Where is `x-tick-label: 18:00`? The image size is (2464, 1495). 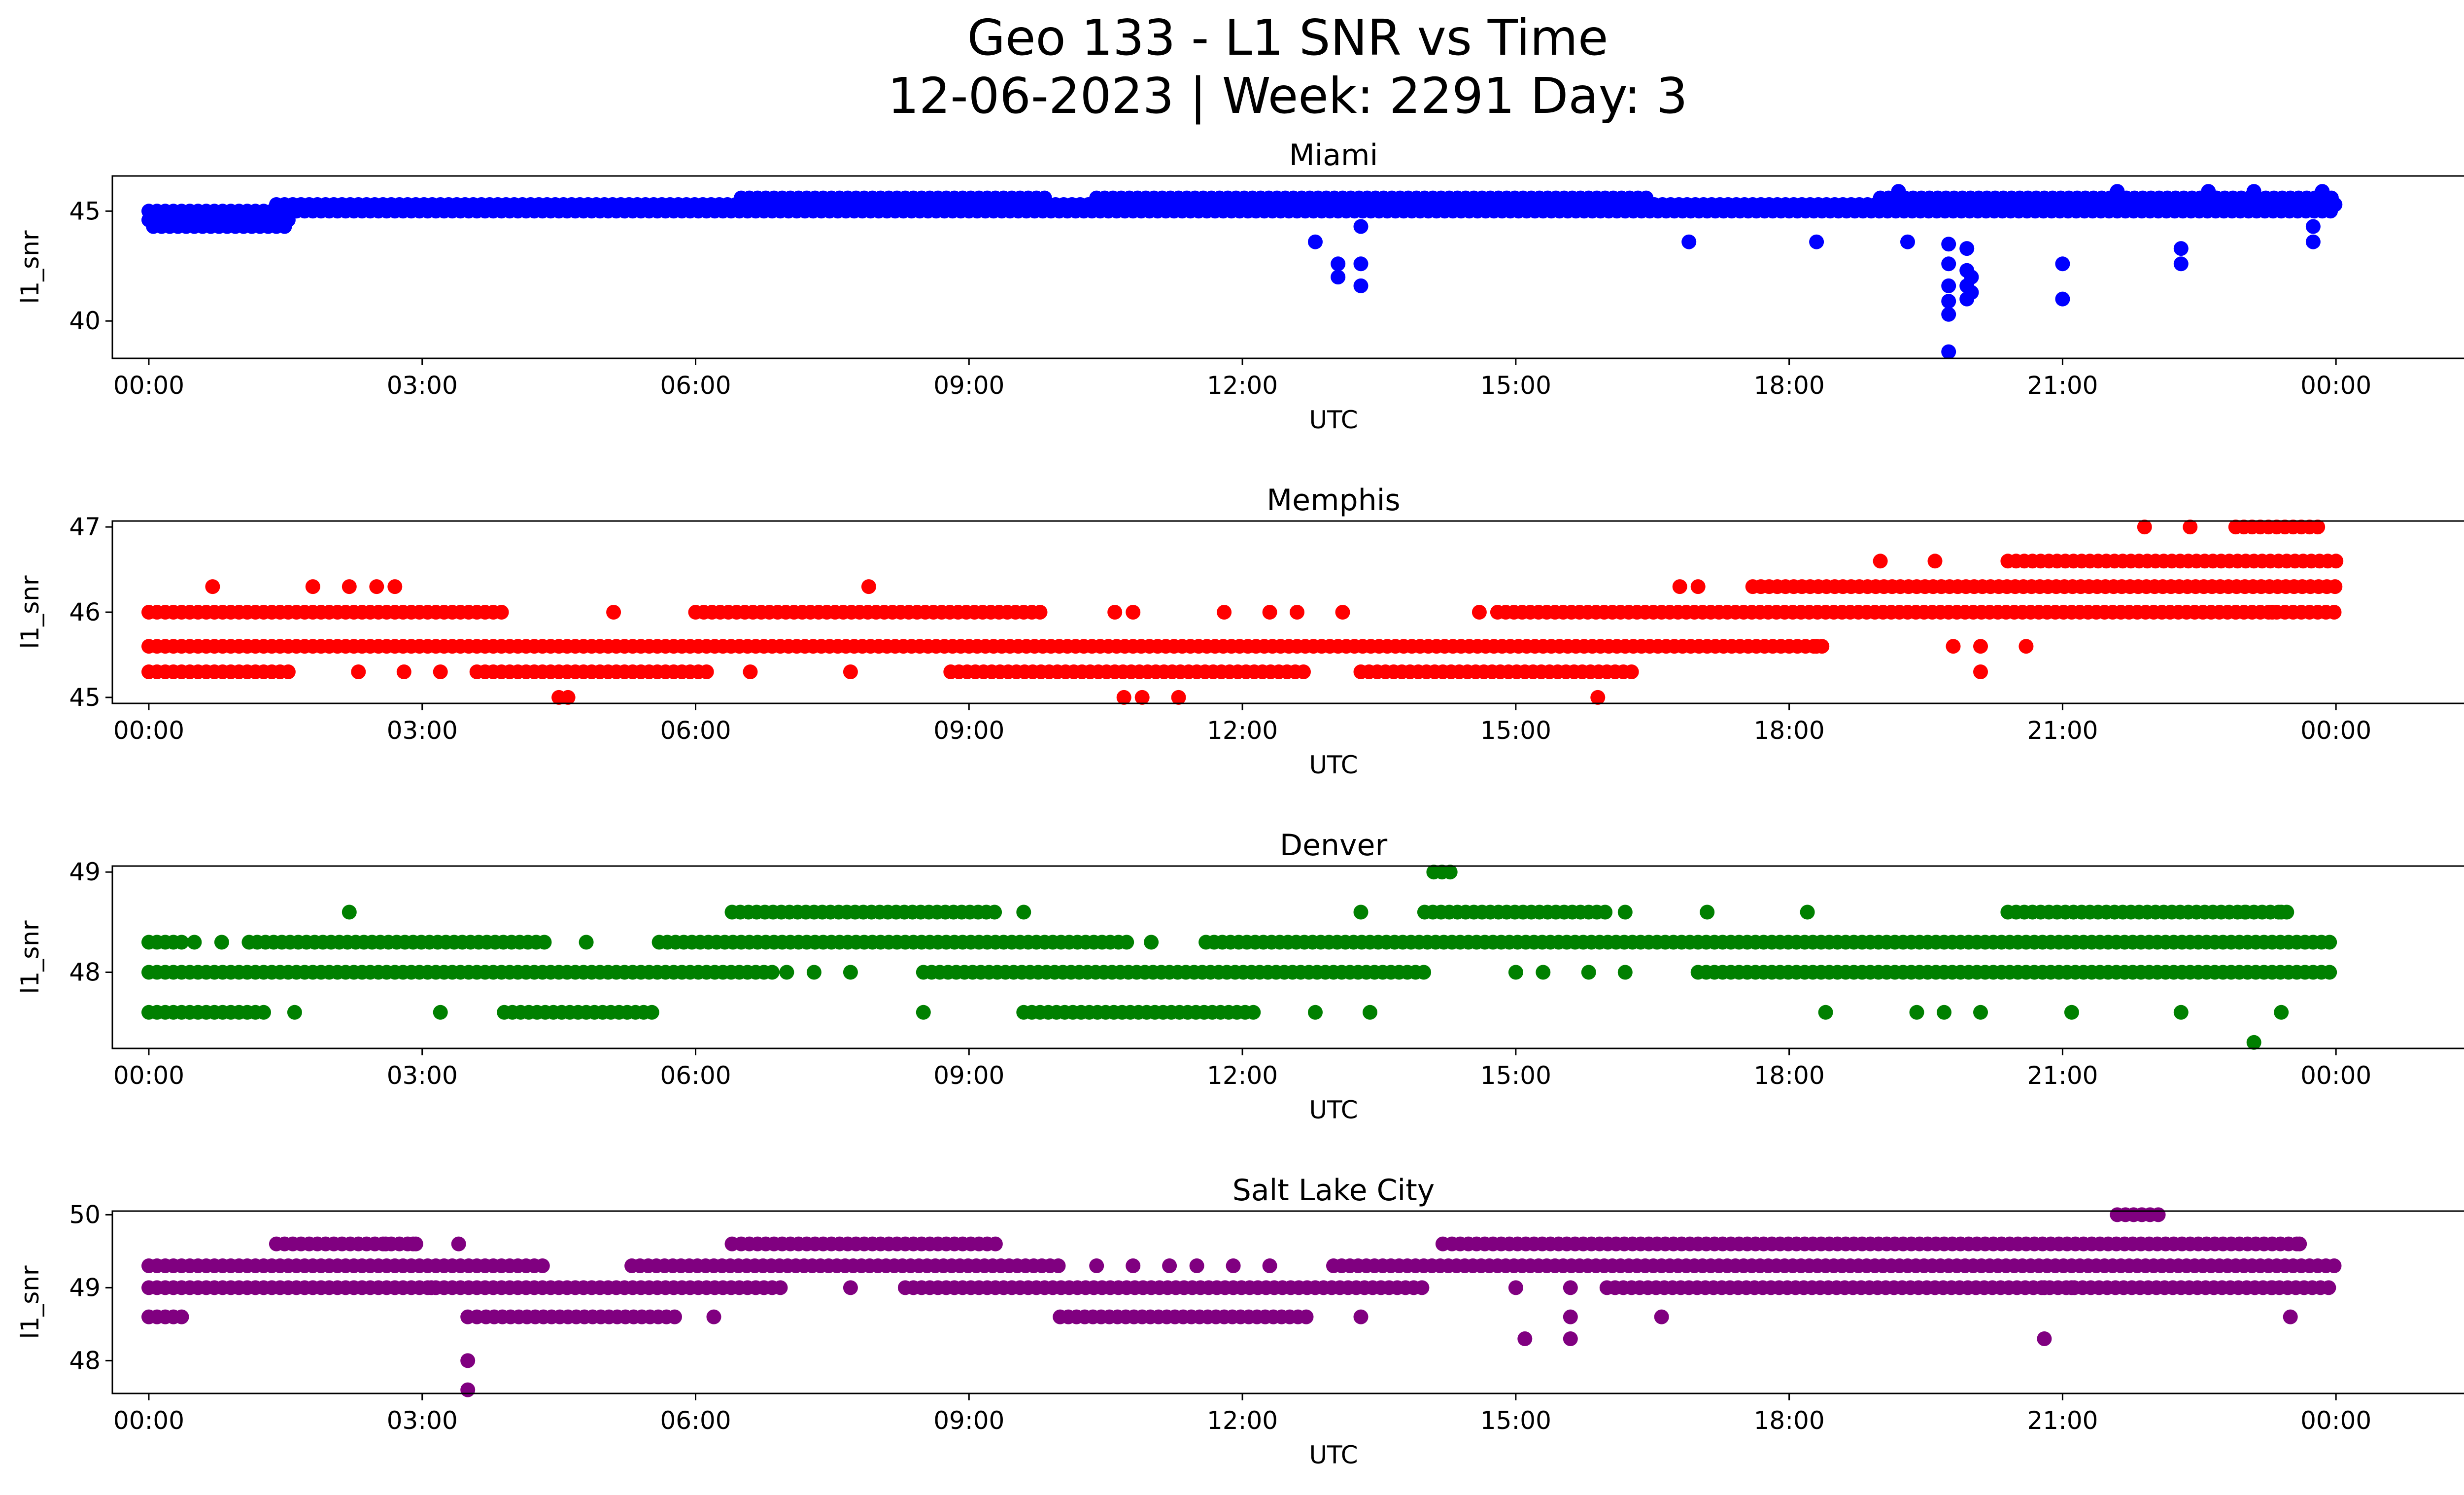
x-tick-label: 18:00 is located at coordinates (1789, 385).